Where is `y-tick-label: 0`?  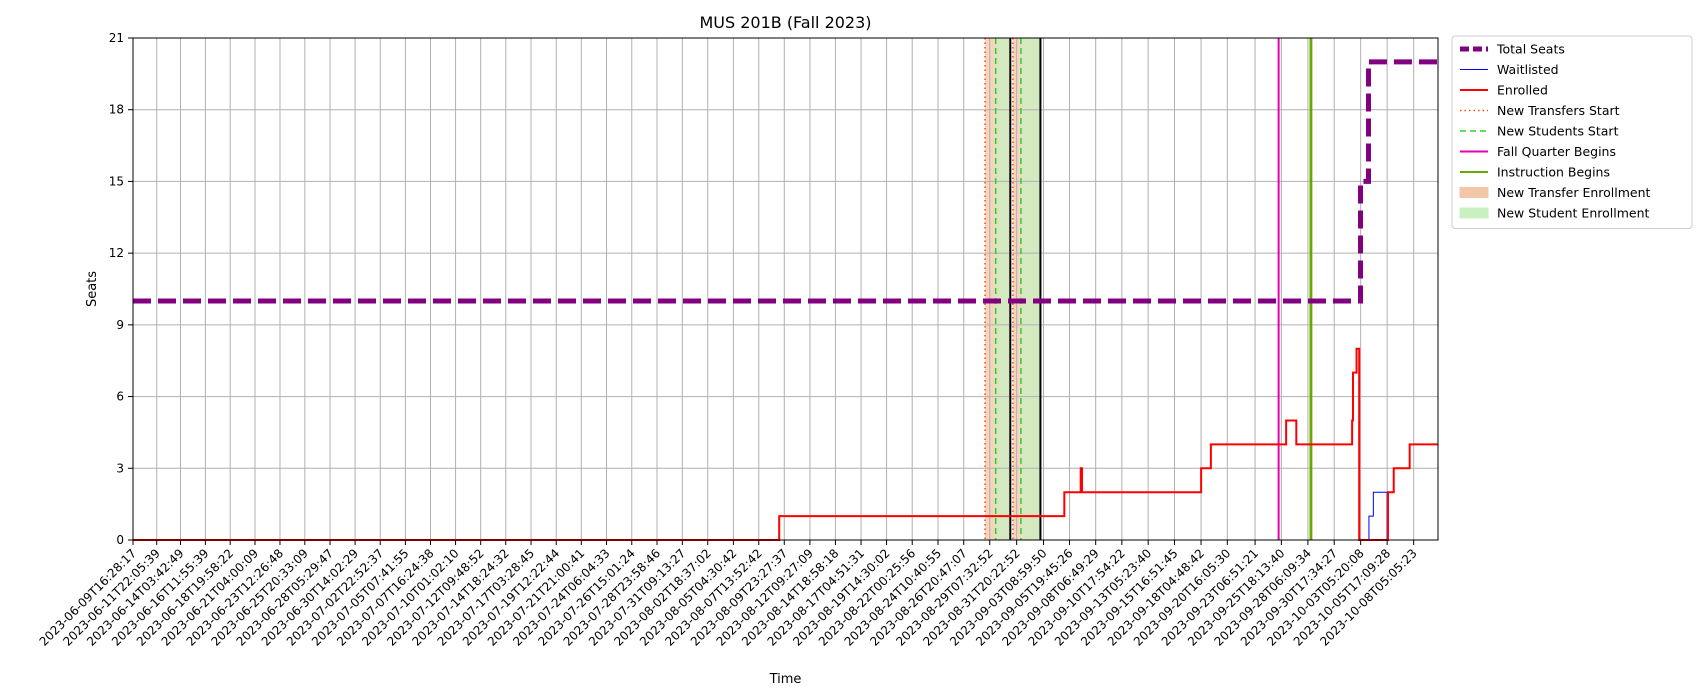
y-tick-label: 0 is located at coordinates (120, 540).